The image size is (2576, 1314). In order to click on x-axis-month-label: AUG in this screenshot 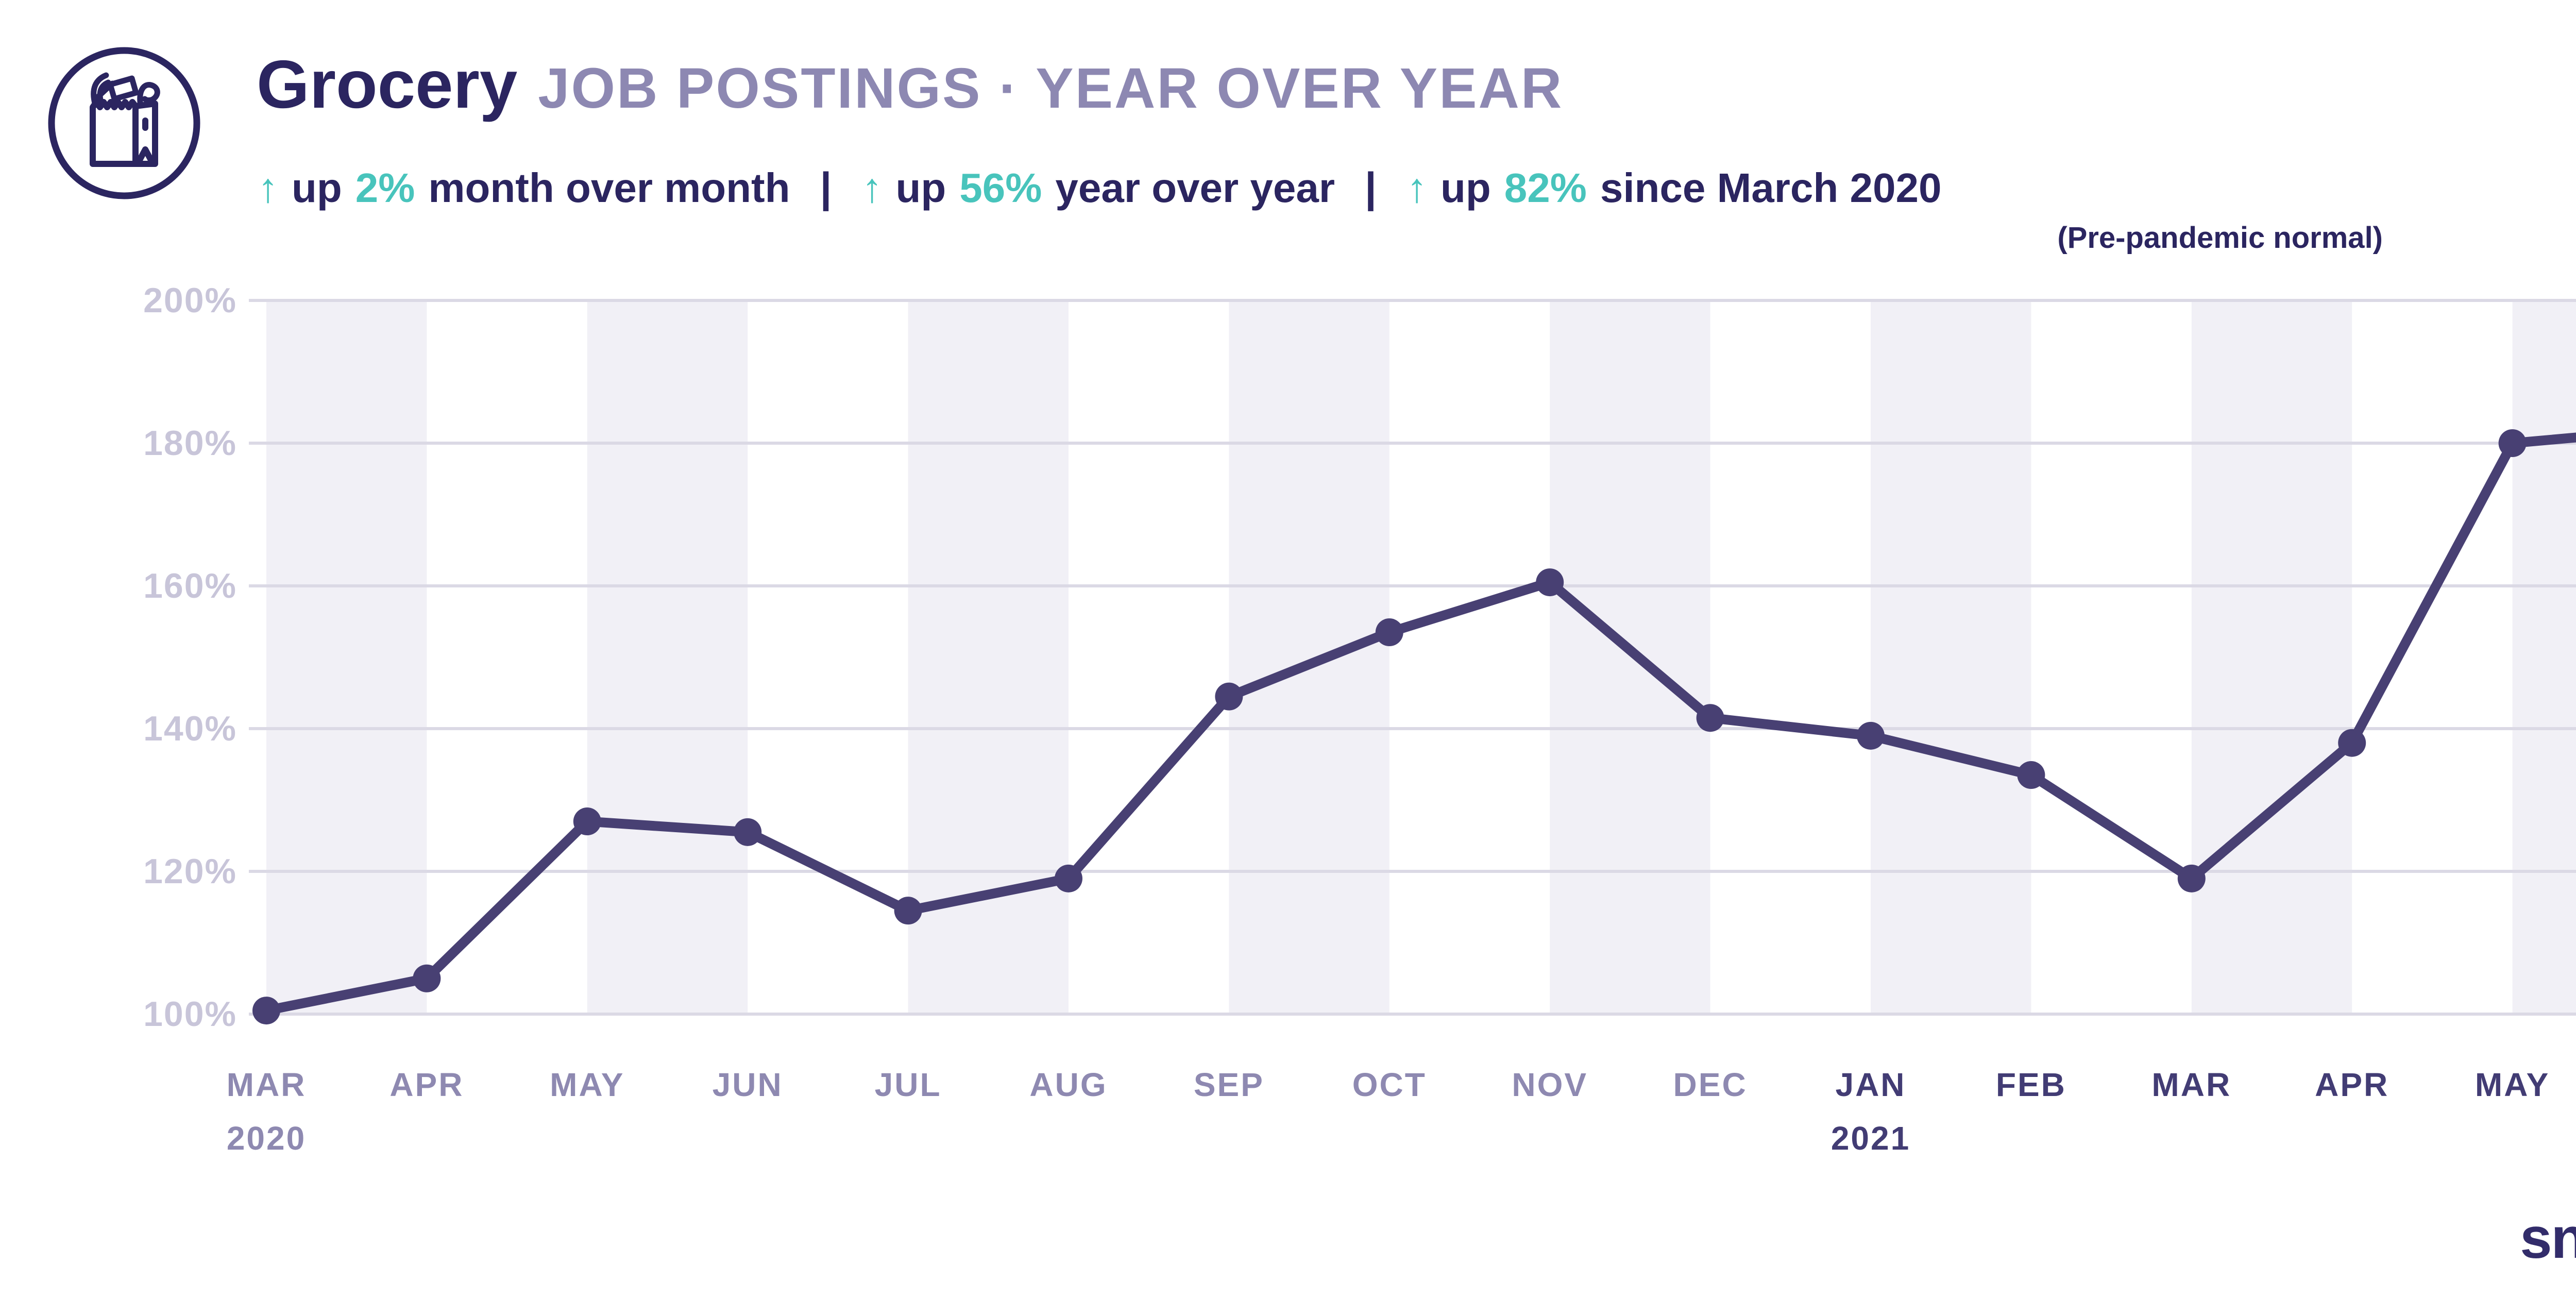, I will do `click(1068, 1084)`.